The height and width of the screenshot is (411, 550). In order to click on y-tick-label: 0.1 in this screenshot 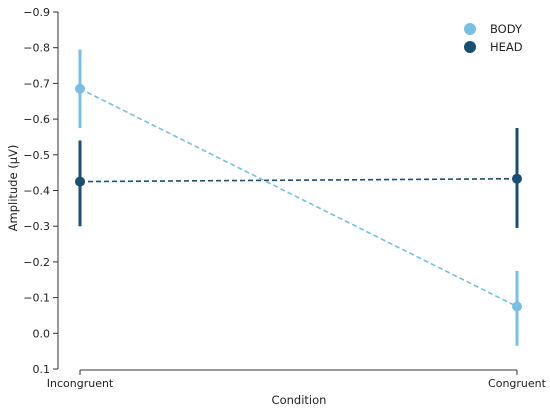, I will do `click(42, 369)`.